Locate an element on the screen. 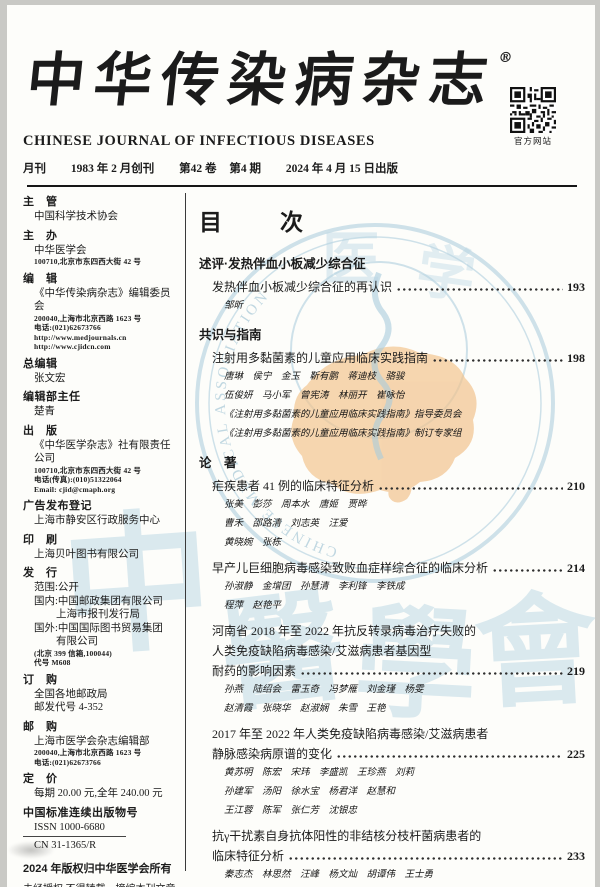 This screenshot has height=887, width=600. article-title-line: 抗γ干扰素自身抗体阳性的非结核分枝杆菌病患者的 is located at coordinates (347, 836).